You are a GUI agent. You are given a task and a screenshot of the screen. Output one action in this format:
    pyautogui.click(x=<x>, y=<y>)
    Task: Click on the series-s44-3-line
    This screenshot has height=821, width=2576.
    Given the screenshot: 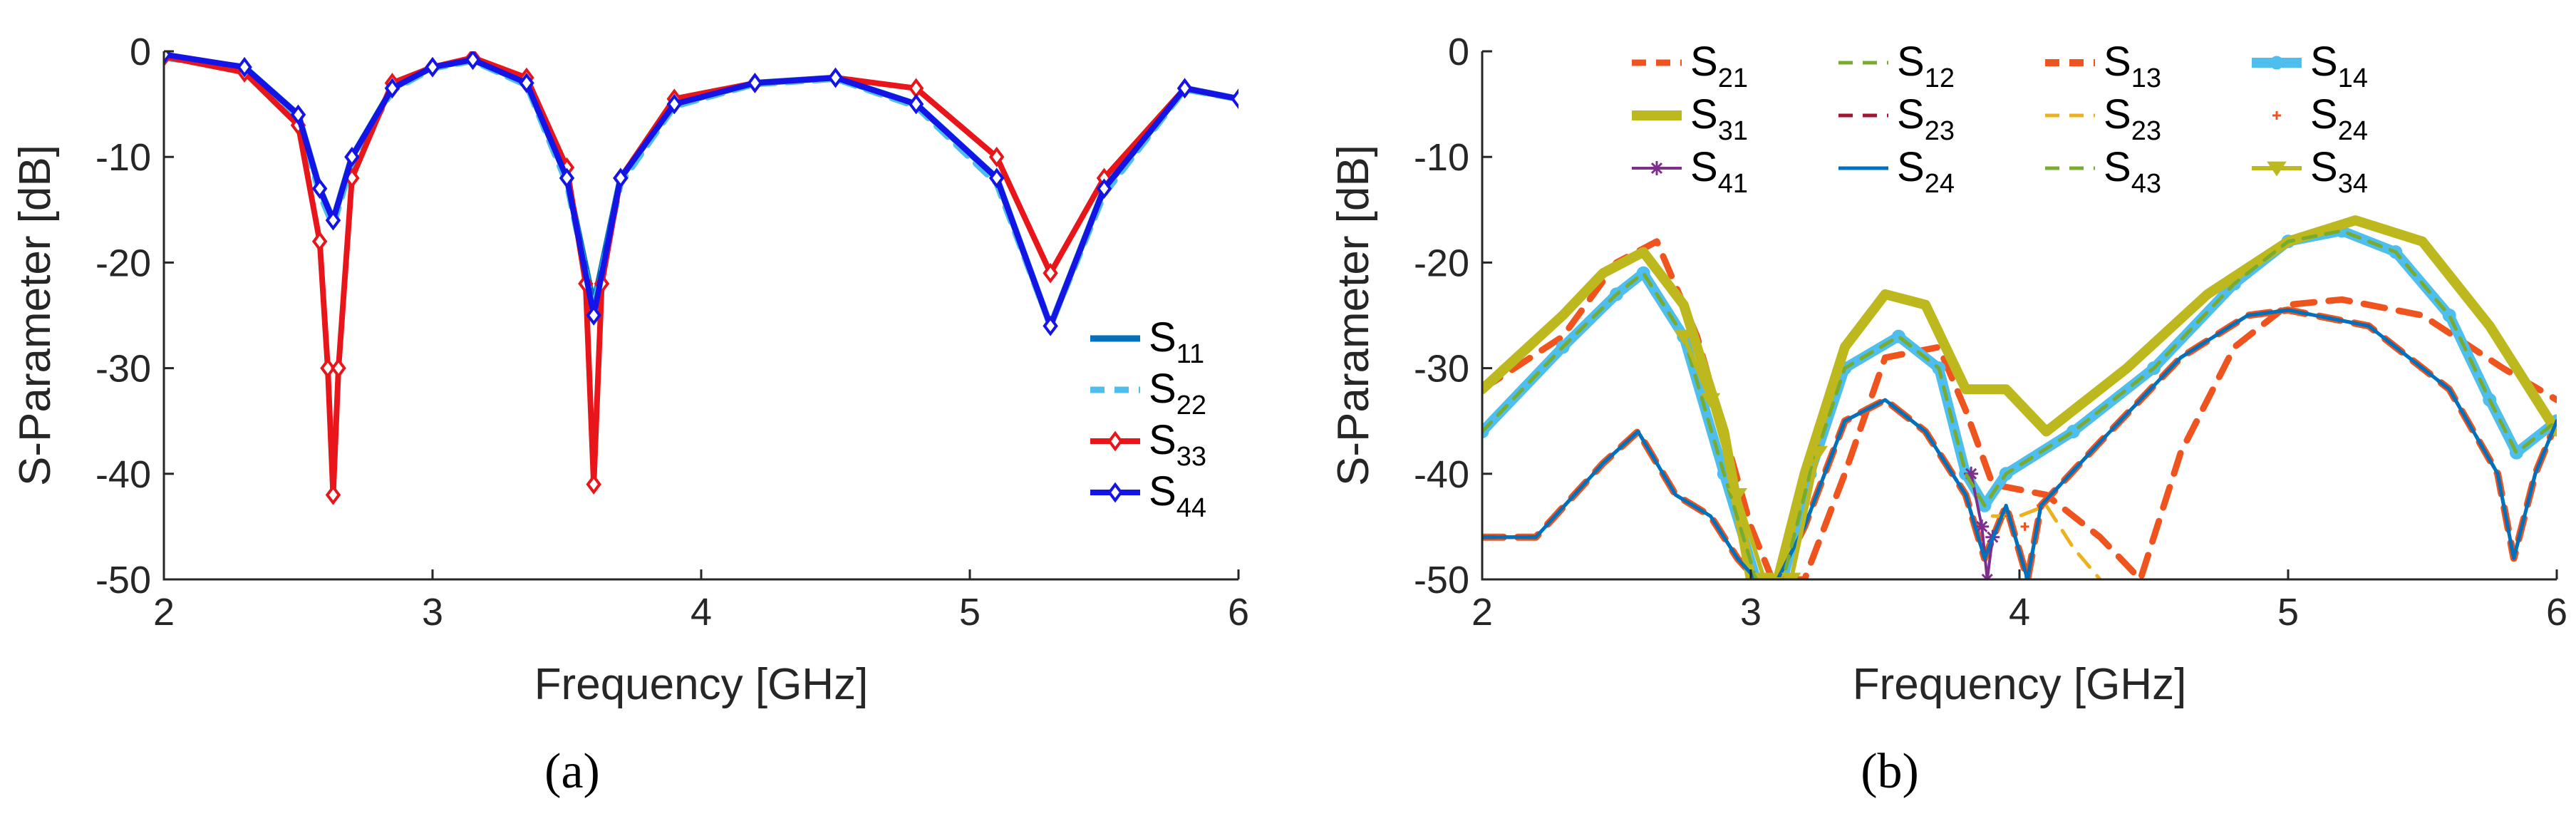 What is the action you would take?
    pyautogui.click(x=701, y=190)
    